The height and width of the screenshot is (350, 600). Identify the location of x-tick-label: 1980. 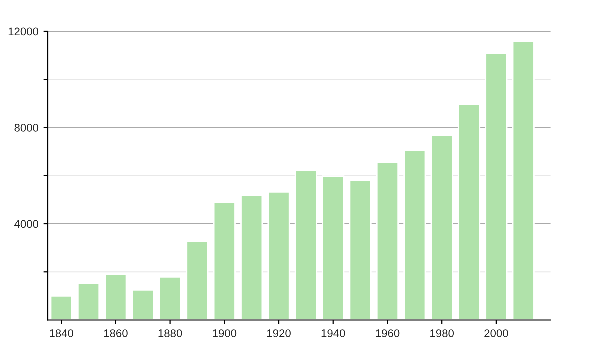
(442, 334).